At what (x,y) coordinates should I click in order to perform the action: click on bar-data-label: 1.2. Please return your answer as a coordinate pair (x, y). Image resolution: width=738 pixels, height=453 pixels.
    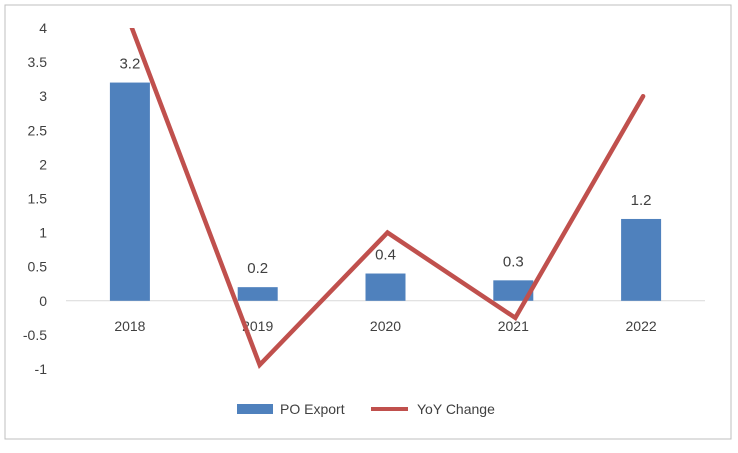
    Looking at the image, I should click on (641, 200).